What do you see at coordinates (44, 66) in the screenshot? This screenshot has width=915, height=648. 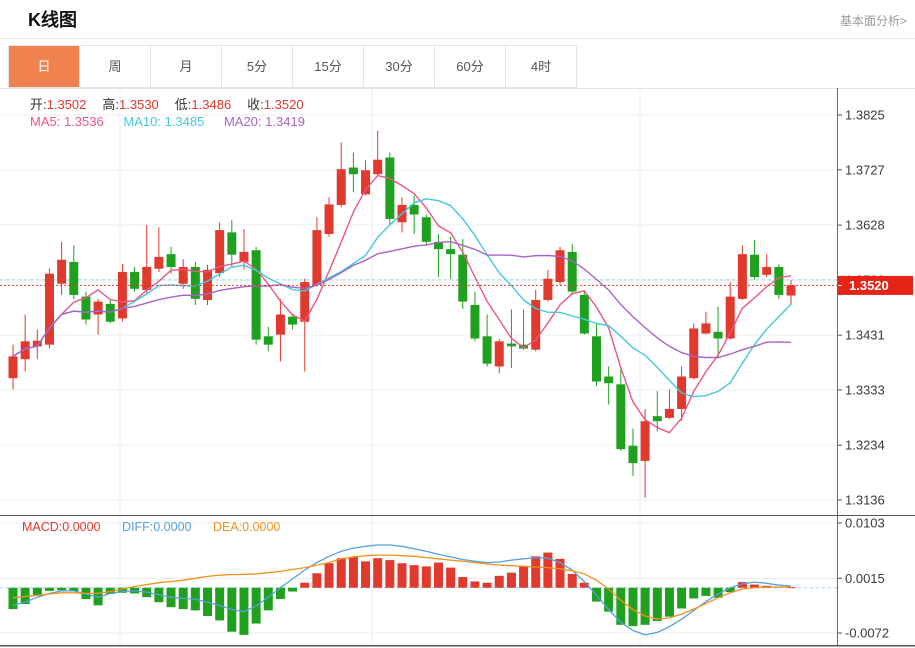 I see `tab-day: 日` at bounding box center [44, 66].